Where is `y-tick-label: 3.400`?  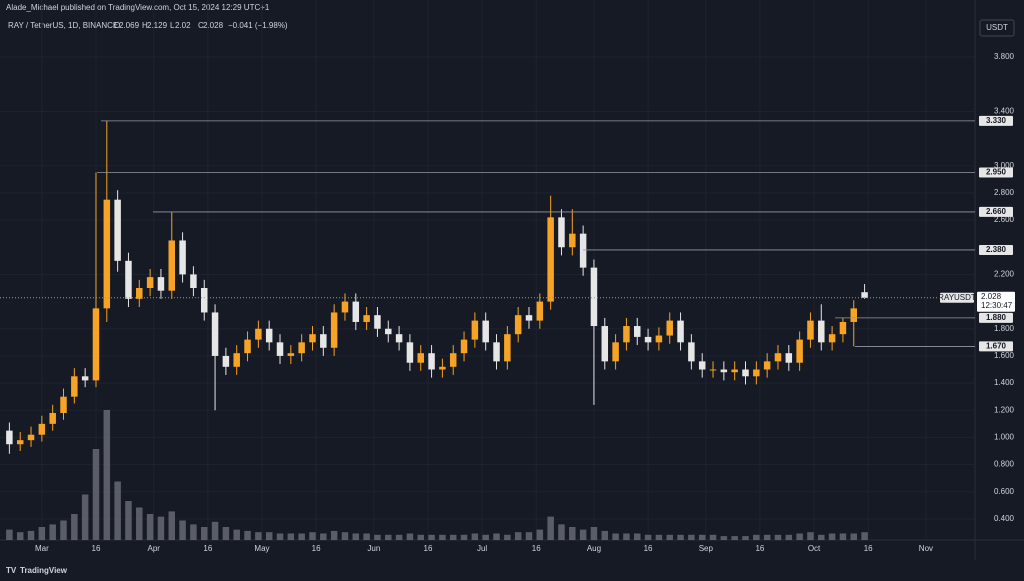
y-tick-label: 3.400 is located at coordinates (1004, 111).